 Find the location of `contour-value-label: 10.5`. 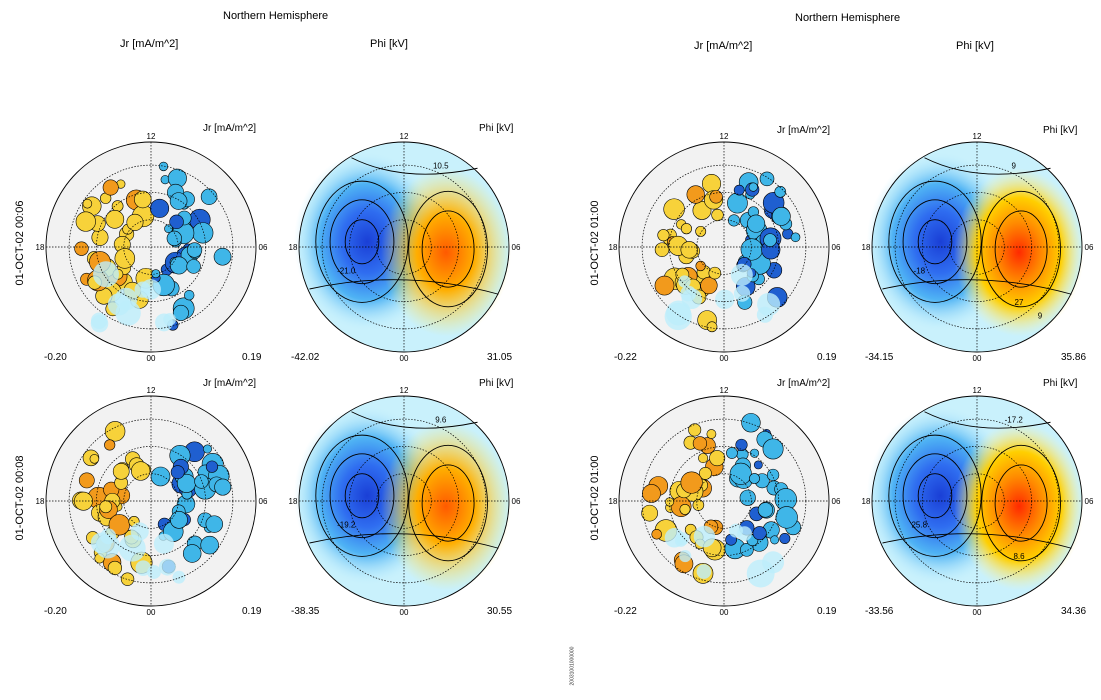

contour-value-label: 10.5 is located at coordinates (441, 165).